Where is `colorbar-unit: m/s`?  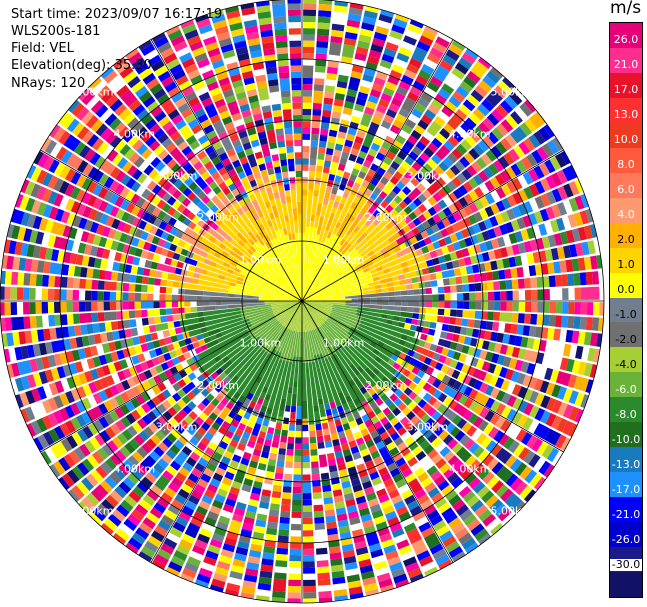 colorbar-unit: m/s is located at coordinates (626, 9).